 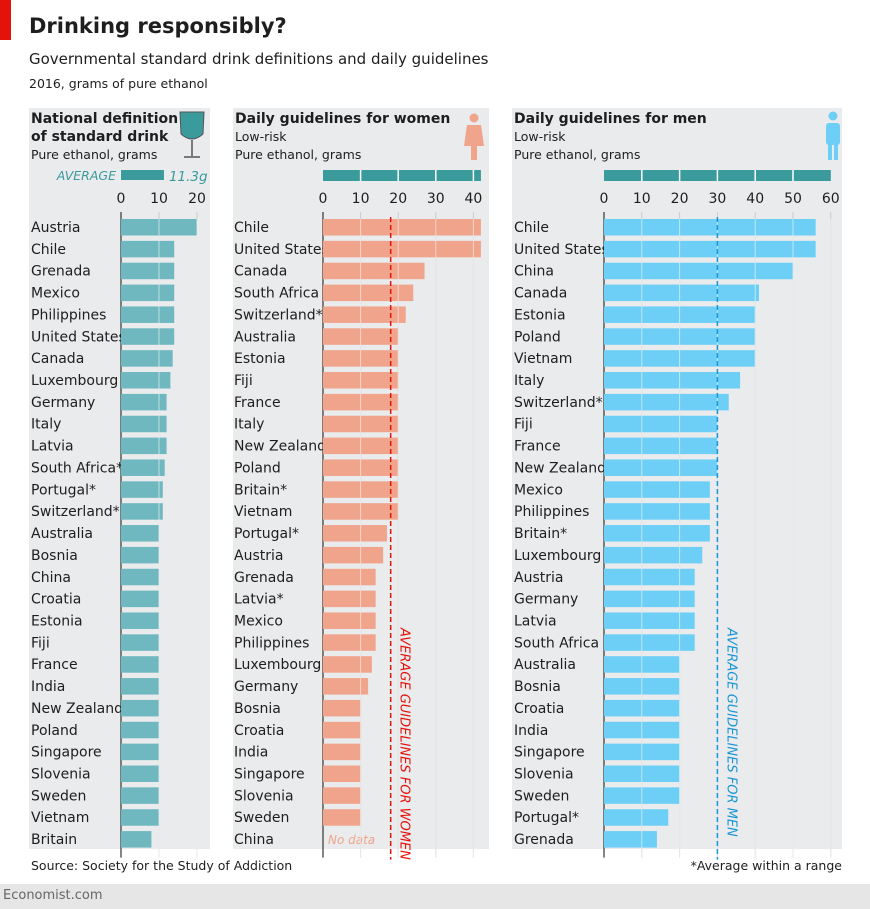 I want to click on drink-category-label: Slovenia, so click(x=61, y=775).